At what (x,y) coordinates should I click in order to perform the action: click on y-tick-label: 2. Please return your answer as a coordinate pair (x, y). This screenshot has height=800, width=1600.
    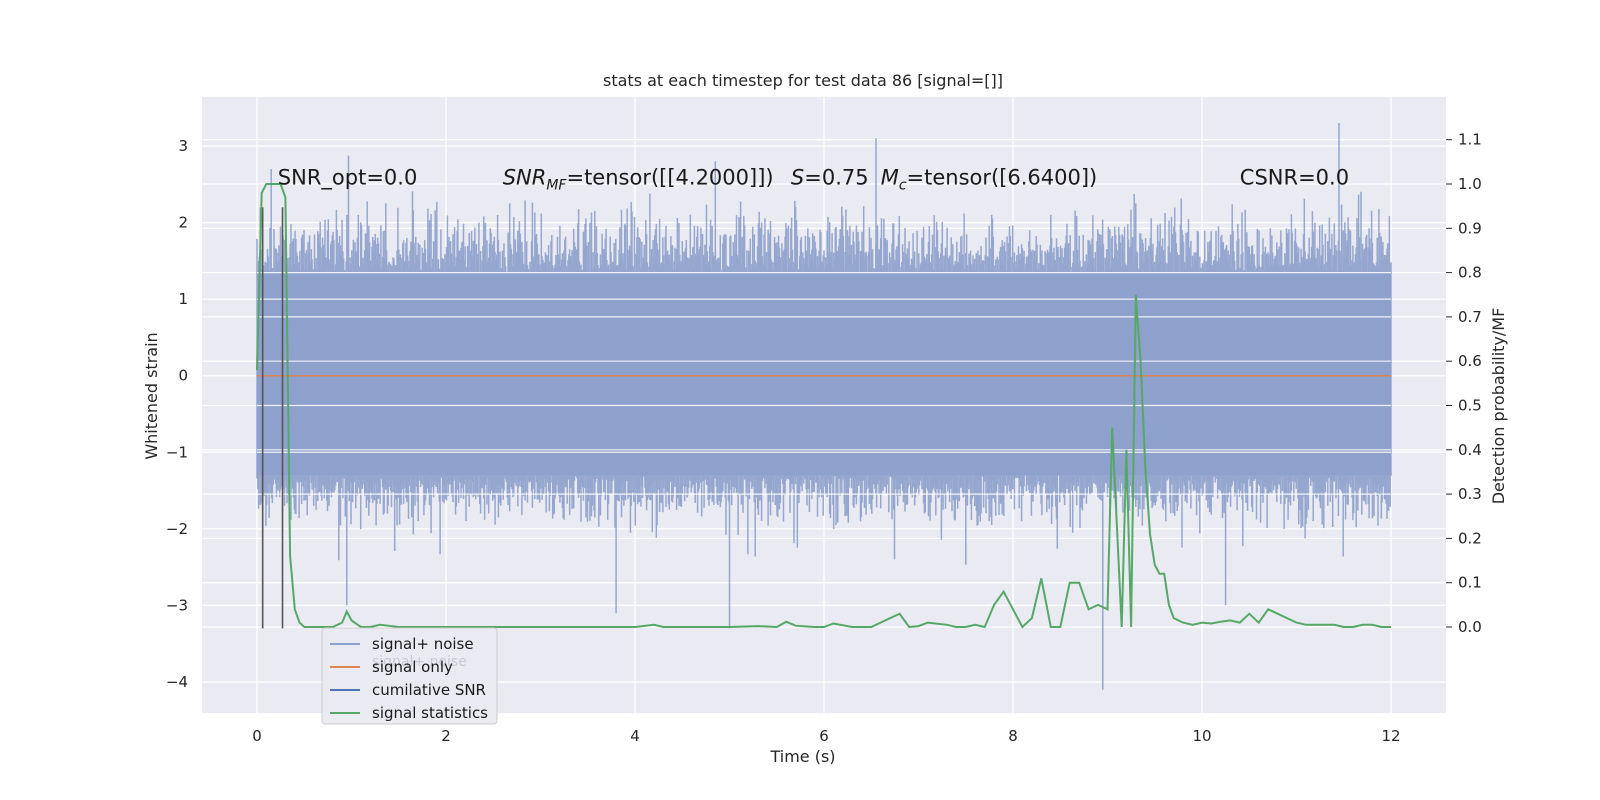
    Looking at the image, I should click on (183, 223).